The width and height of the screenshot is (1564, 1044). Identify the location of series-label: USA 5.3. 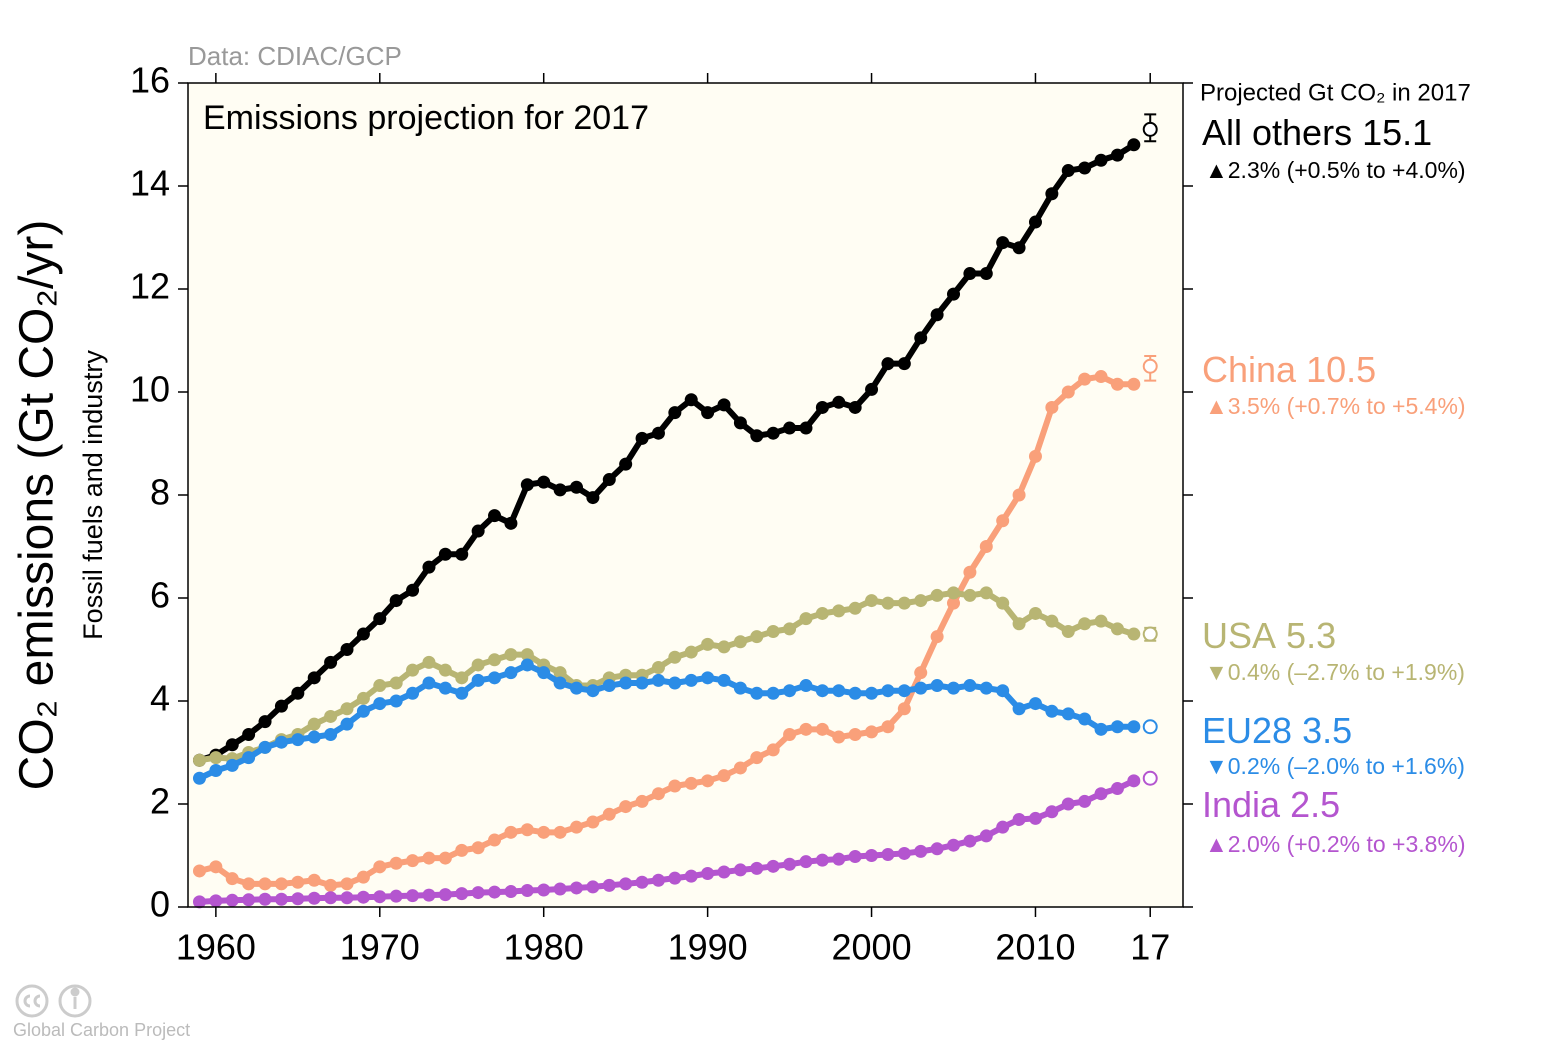
(1269, 635).